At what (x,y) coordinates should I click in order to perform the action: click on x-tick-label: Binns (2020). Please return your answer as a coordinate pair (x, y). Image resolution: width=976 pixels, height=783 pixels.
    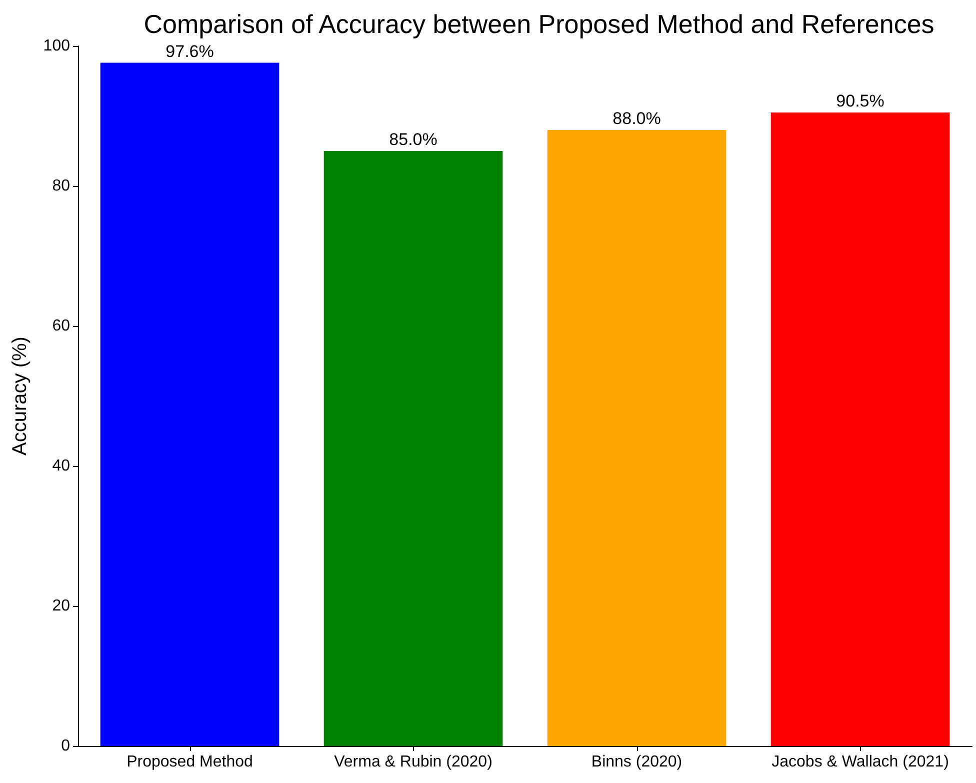
    Looking at the image, I should click on (636, 762).